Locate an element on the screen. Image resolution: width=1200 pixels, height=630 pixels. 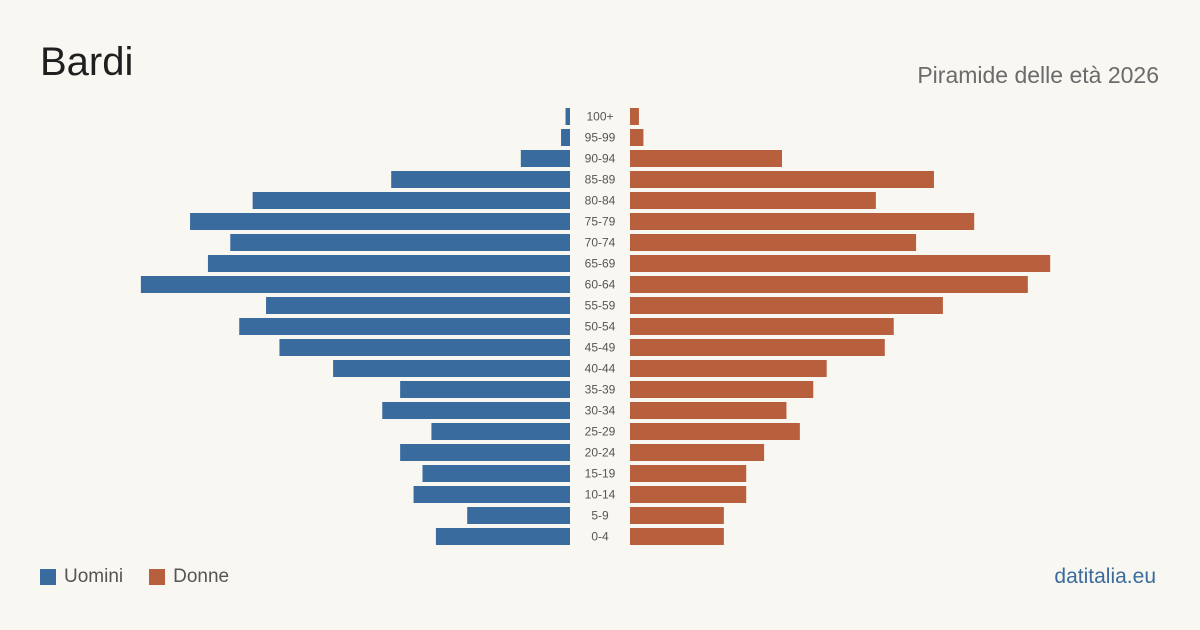
age-label-85-89: 85-89 is located at coordinates (600, 180).